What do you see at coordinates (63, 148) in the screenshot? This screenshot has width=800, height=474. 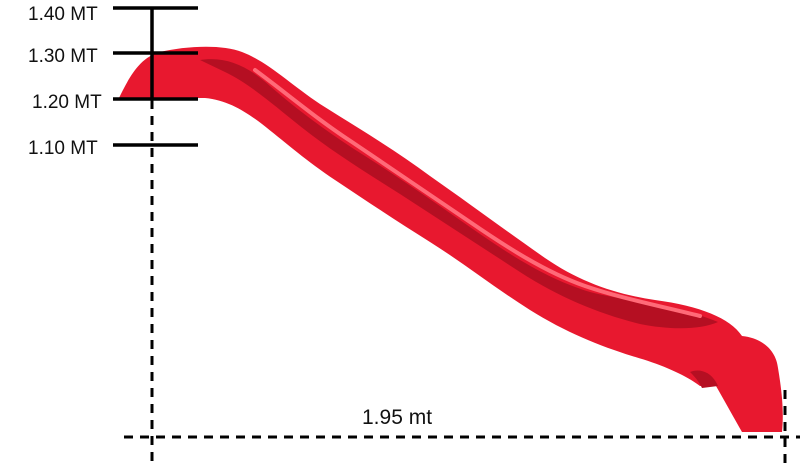 I see `tick-label-1-10: 1.10 MT` at bounding box center [63, 148].